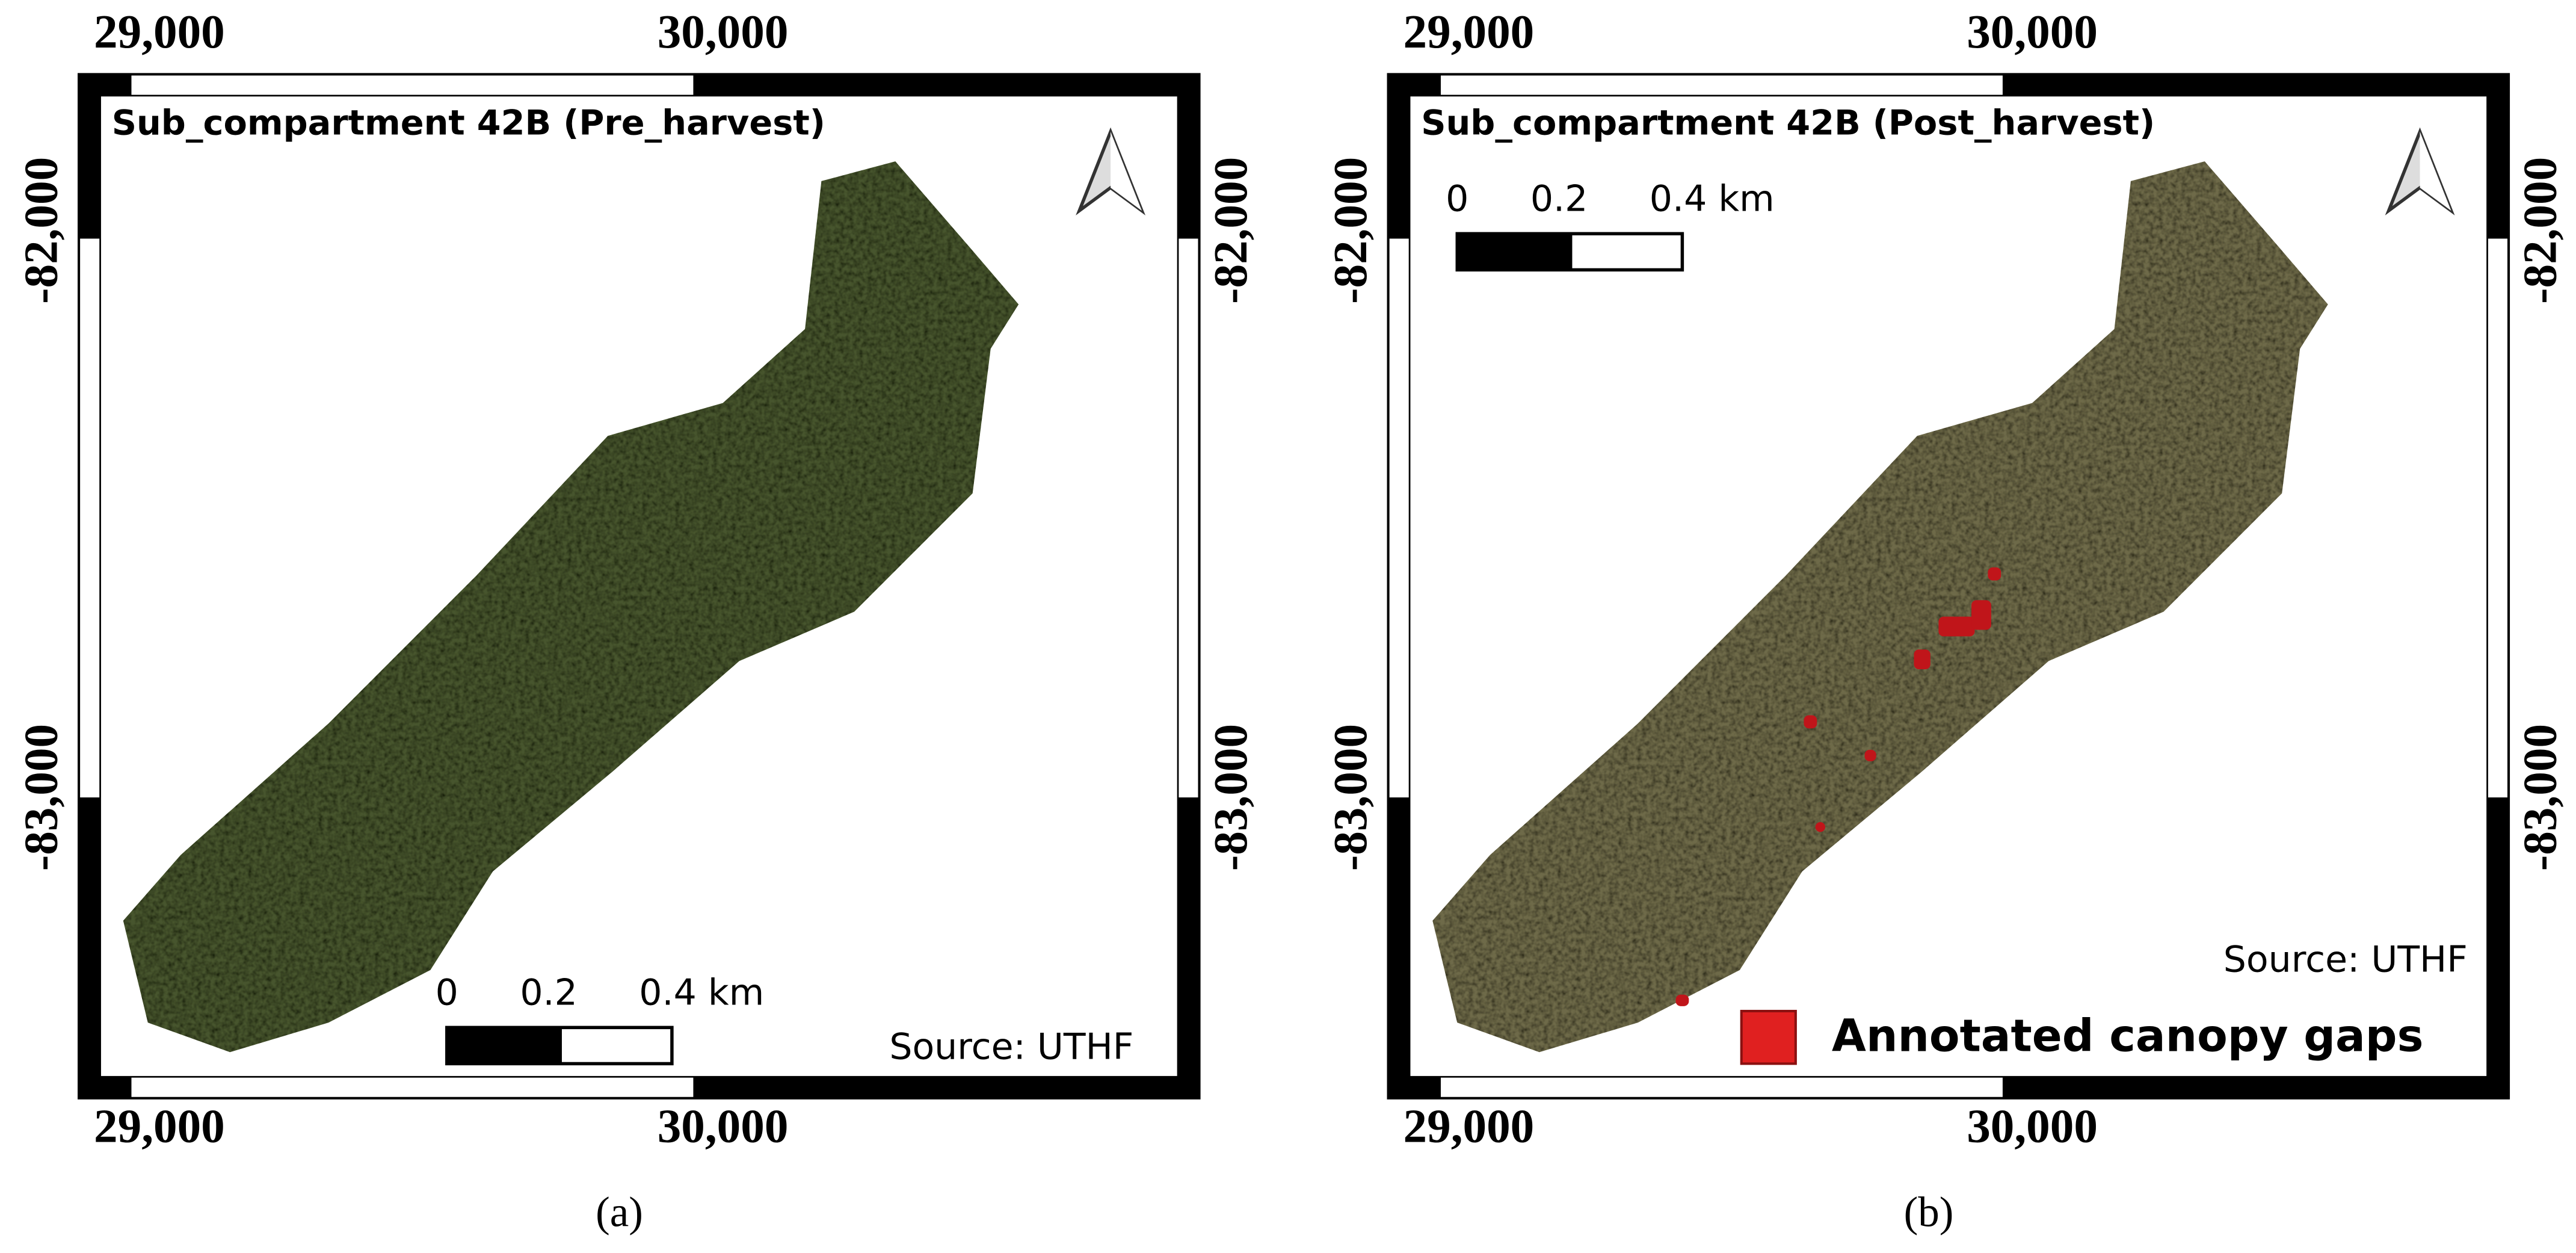 The width and height of the screenshot is (2576, 1253). I want to click on legend-swatch, so click(1768, 1037).